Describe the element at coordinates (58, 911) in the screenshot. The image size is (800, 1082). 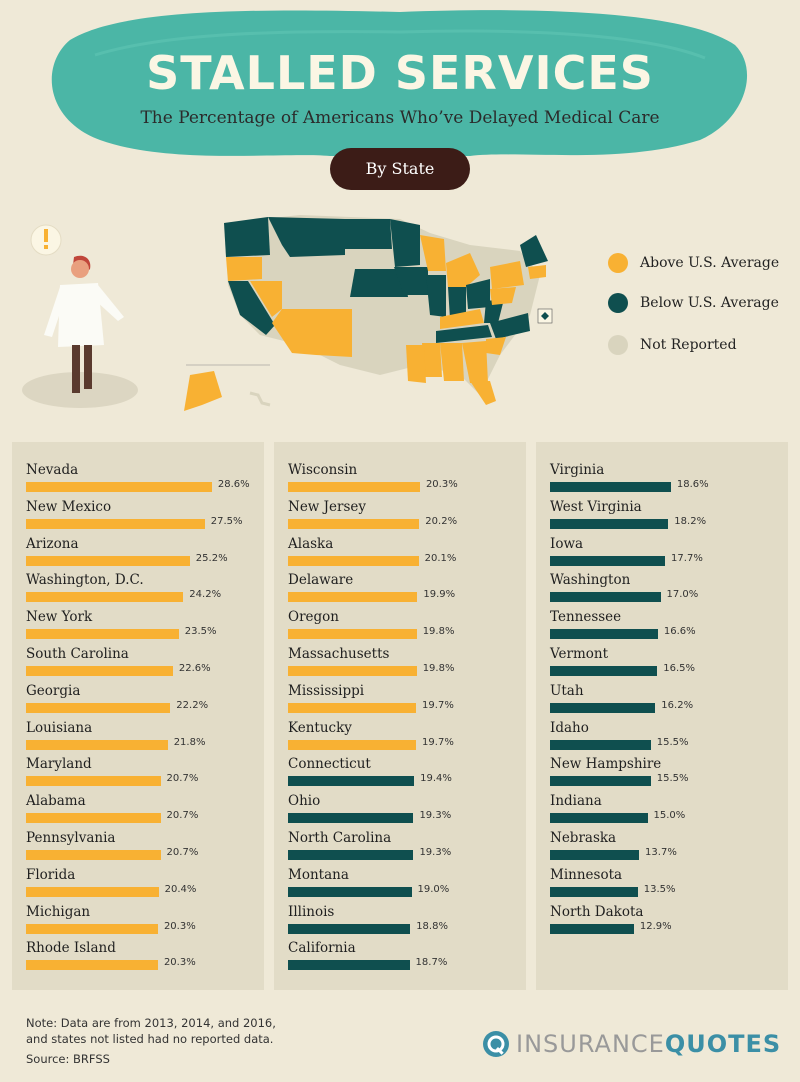
I see `state-label: Michigan` at that location.